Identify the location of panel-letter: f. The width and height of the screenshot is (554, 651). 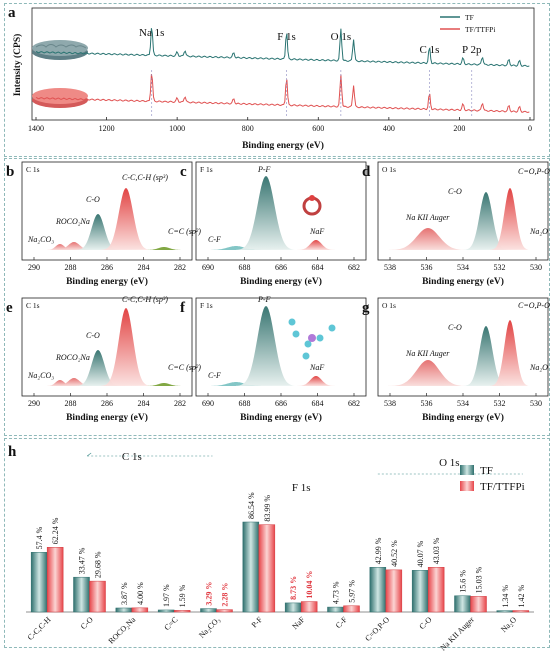
(183, 308).